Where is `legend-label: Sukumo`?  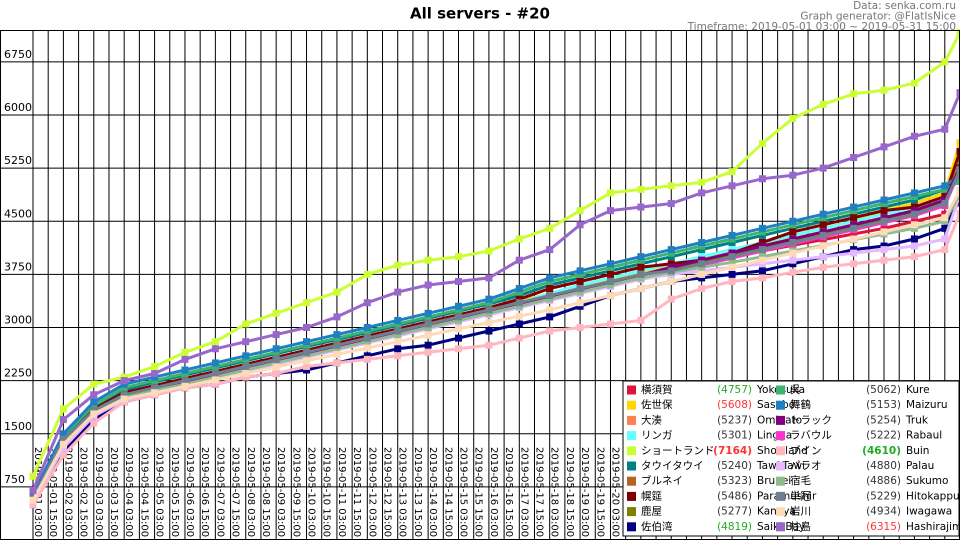 legend-label: Sukumo is located at coordinates (927, 481).